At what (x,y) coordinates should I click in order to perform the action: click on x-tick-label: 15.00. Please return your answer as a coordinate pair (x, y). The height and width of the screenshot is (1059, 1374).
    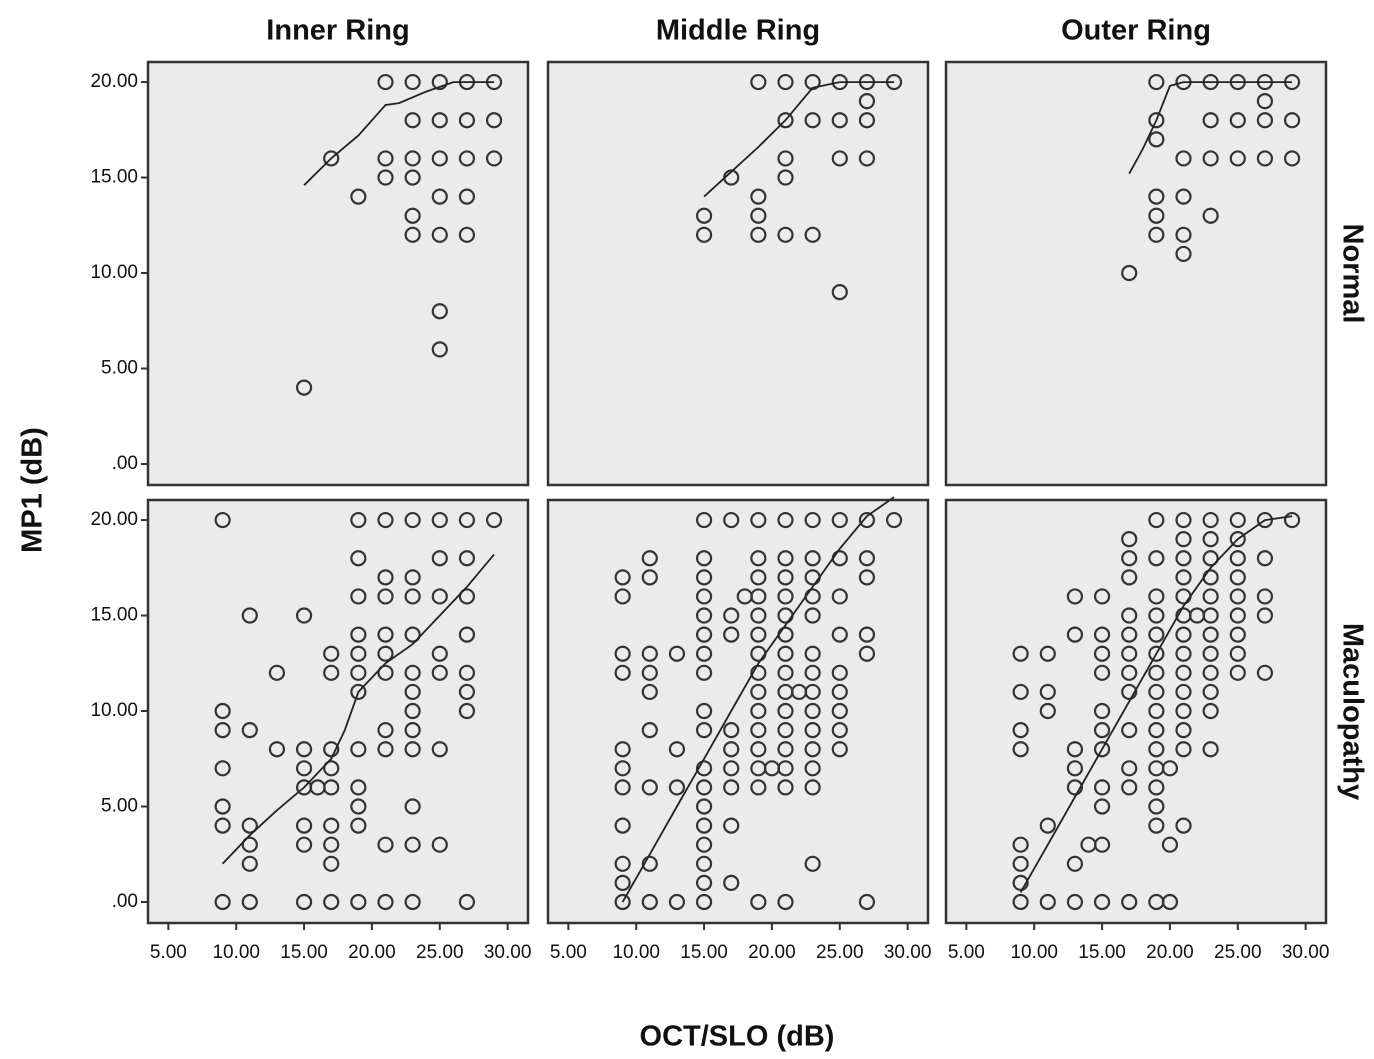
    Looking at the image, I should click on (704, 952).